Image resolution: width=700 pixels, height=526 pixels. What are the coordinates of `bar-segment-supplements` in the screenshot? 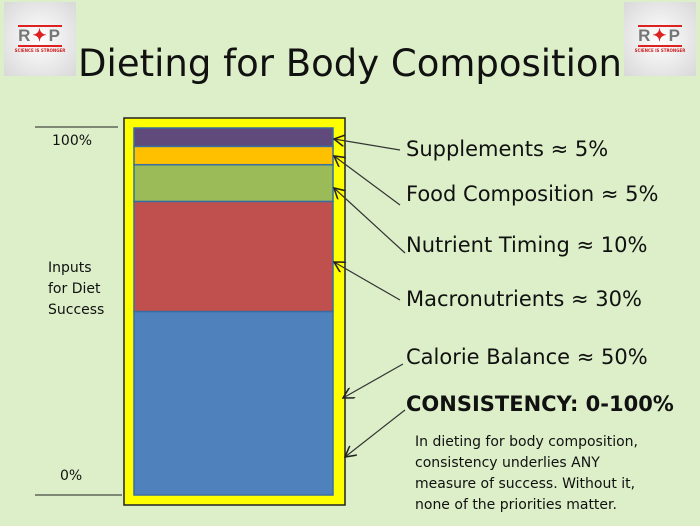 It's located at (233, 137).